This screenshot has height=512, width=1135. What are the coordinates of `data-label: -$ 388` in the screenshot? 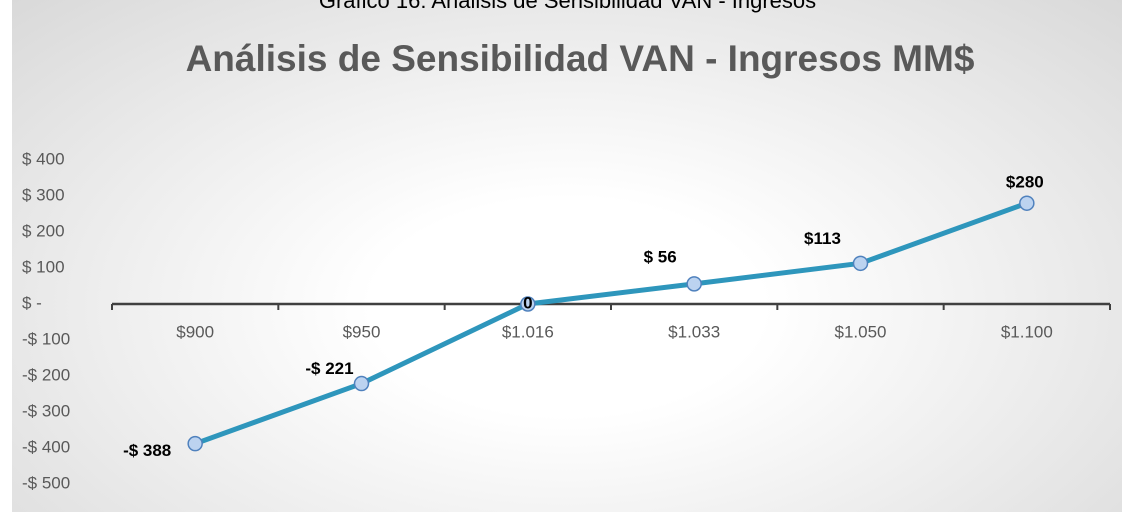 It's located at (147, 450).